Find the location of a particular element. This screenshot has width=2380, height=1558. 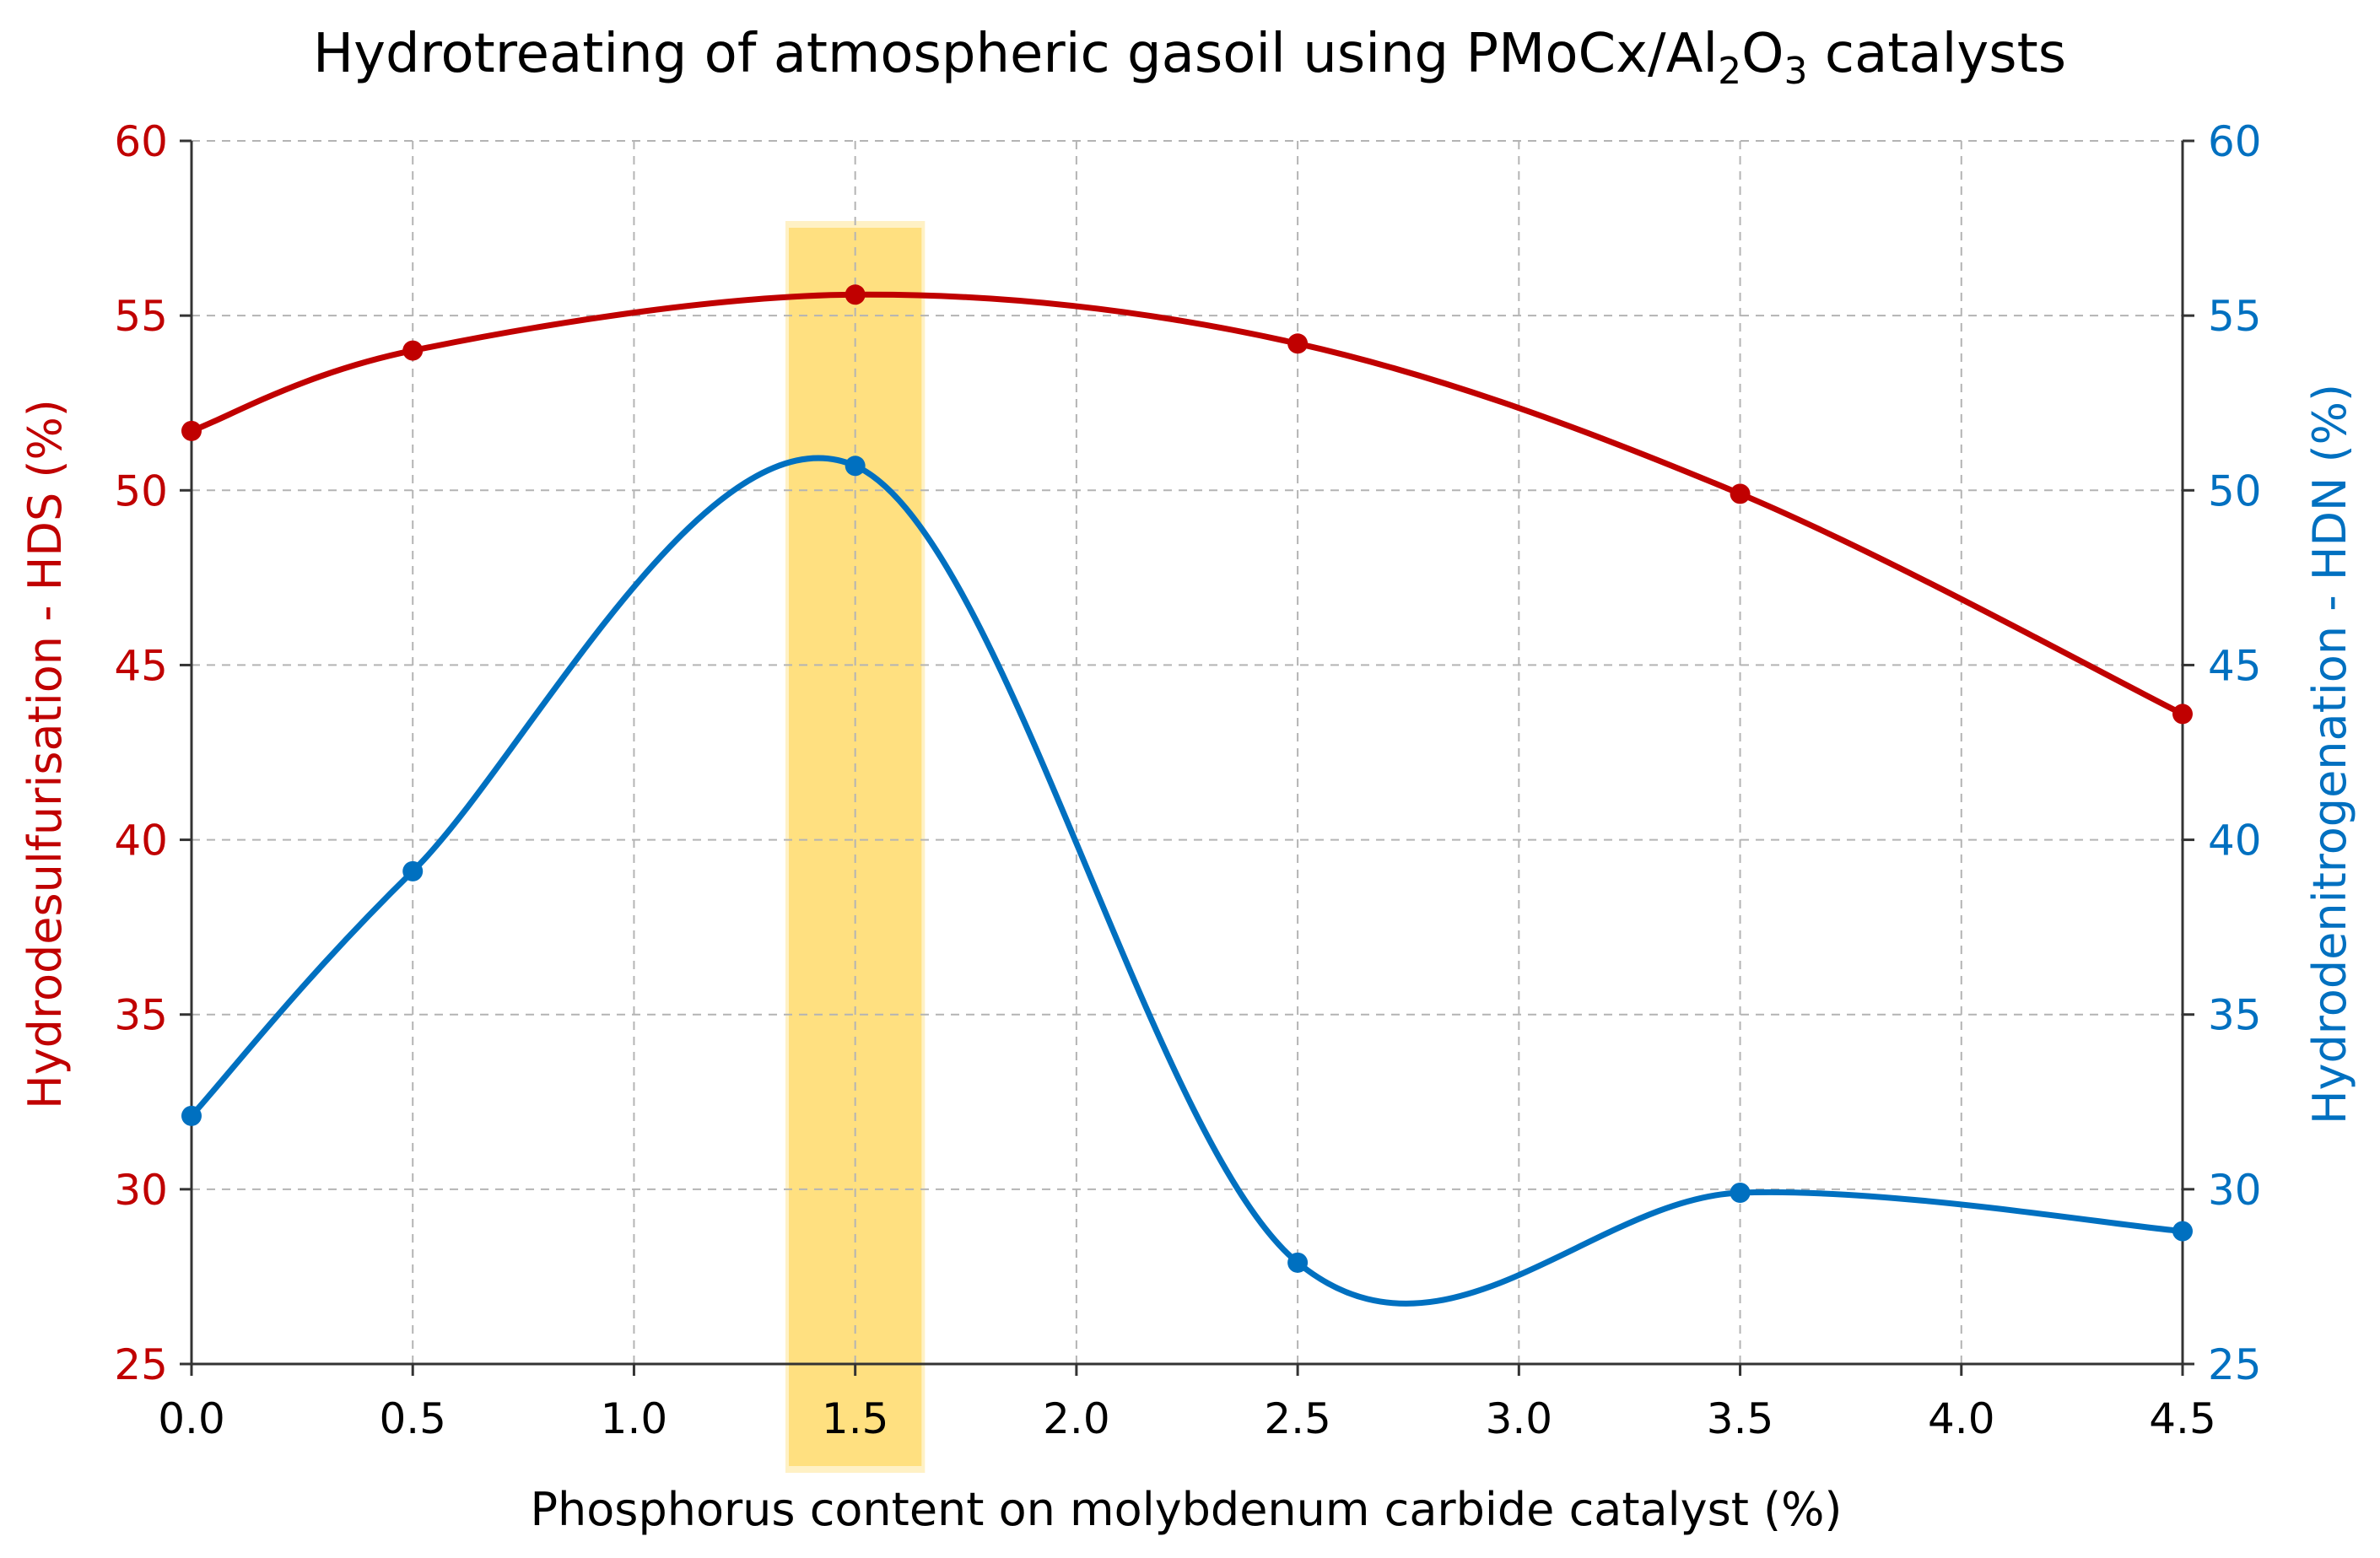

y-tick-label-right: 30 is located at coordinates (2235, 1190).